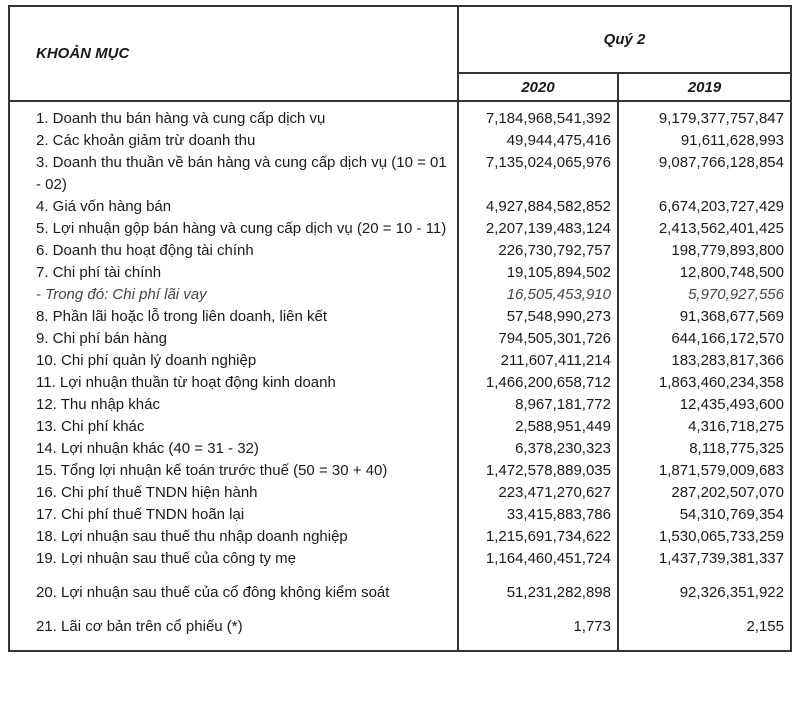 This screenshot has height=701, width=799. What do you see at coordinates (538, 383) in the screenshot?
I see `row-value: 1,466,200,658,712` at bounding box center [538, 383].